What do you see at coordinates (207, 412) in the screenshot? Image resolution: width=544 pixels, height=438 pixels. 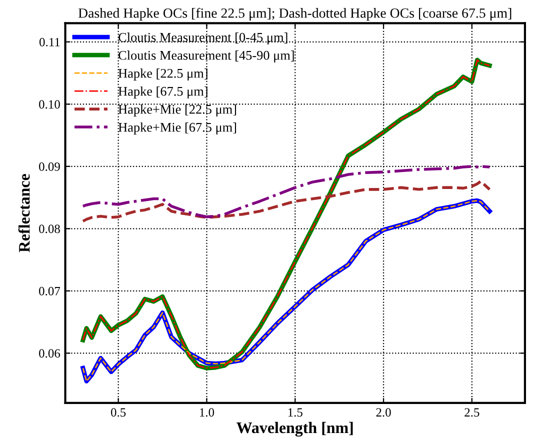 I see `x-tick-label: 1.0` at bounding box center [207, 412].